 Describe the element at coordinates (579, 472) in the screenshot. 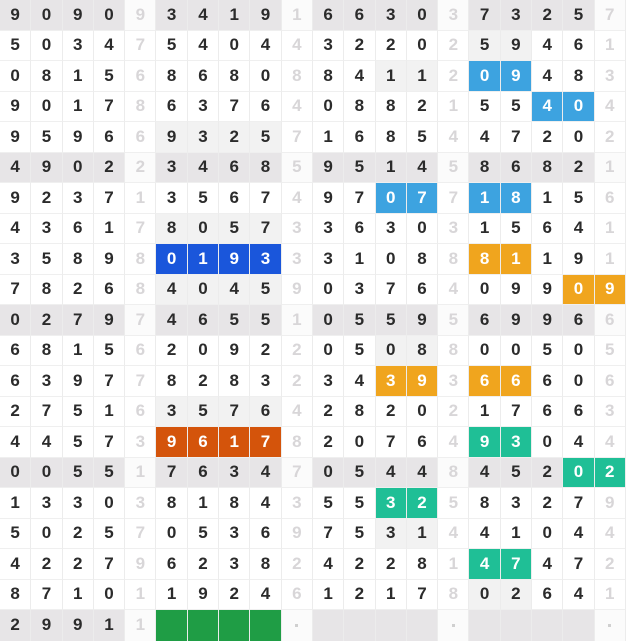

I see `teal-run-r16: 0` at that location.